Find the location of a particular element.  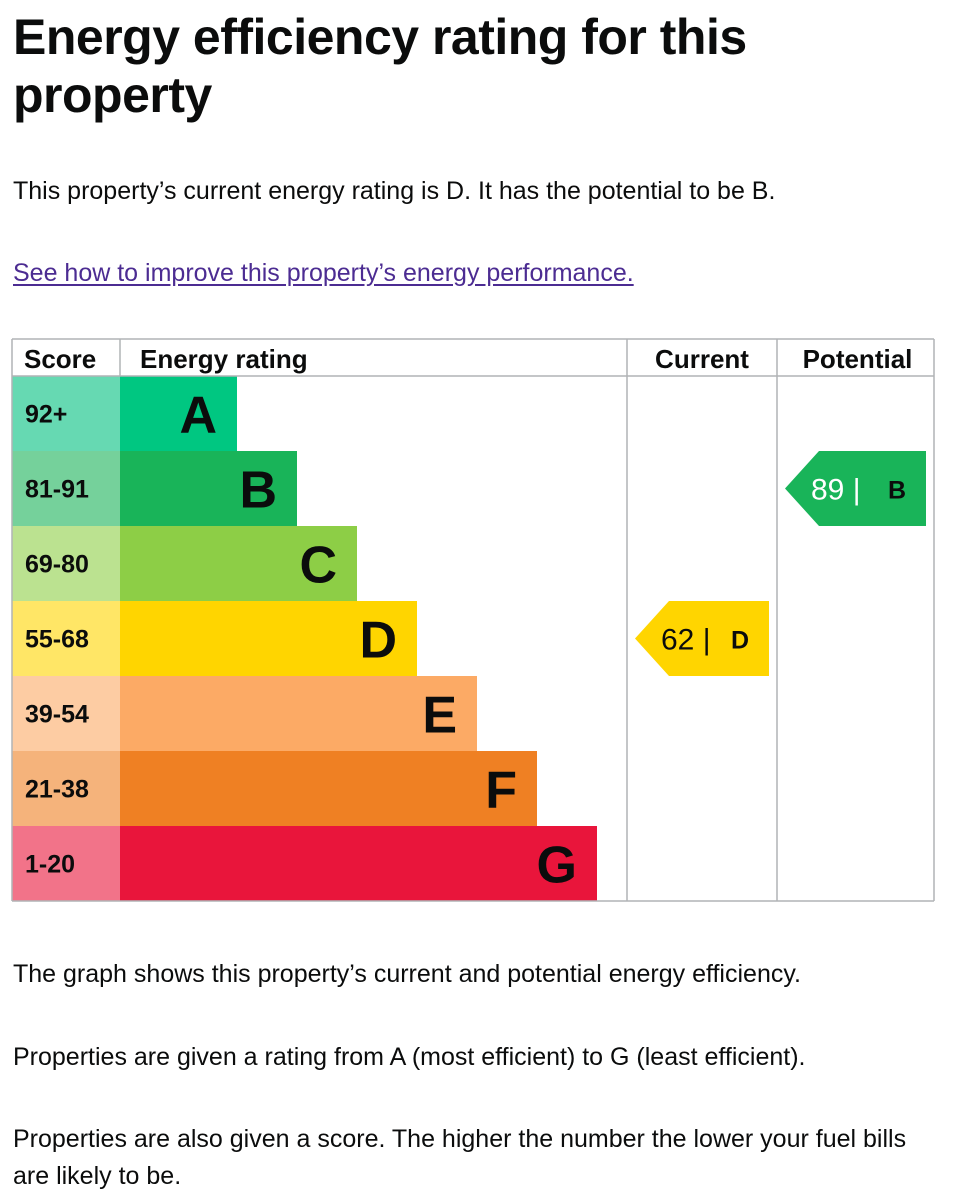

current-arrow is located at coordinates (702, 638).